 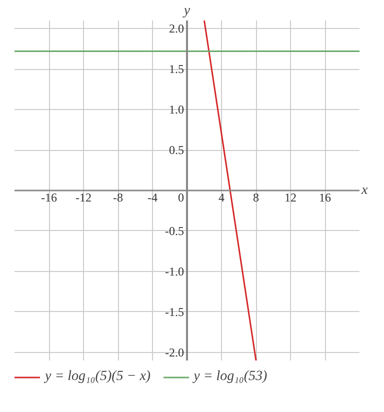 What do you see at coordinates (49, 197) in the screenshot?
I see `x-tick-label: -16` at bounding box center [49, 197].